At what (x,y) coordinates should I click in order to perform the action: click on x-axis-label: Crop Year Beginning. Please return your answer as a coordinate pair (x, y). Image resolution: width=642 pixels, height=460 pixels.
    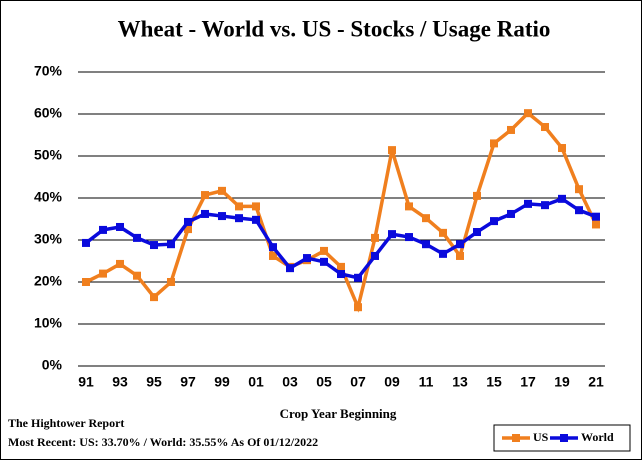
    Looking at the image, I should click on (338, 413).